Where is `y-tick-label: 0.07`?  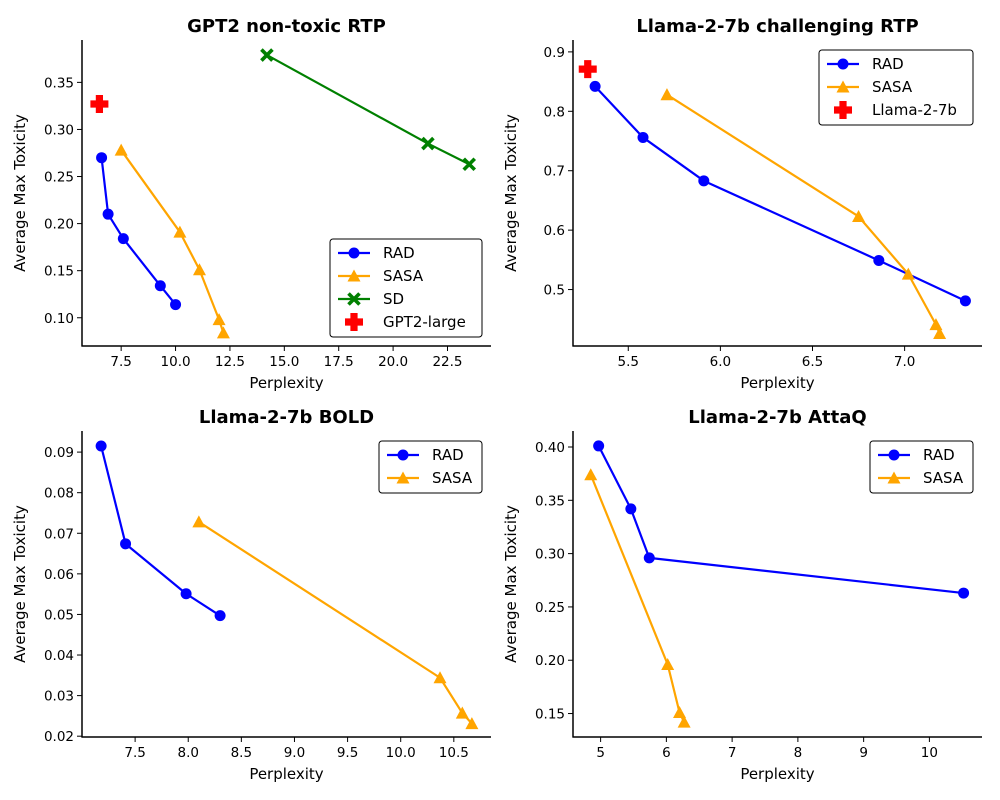
y-tick-label: 0.07 is located at coordinates (59, 534).